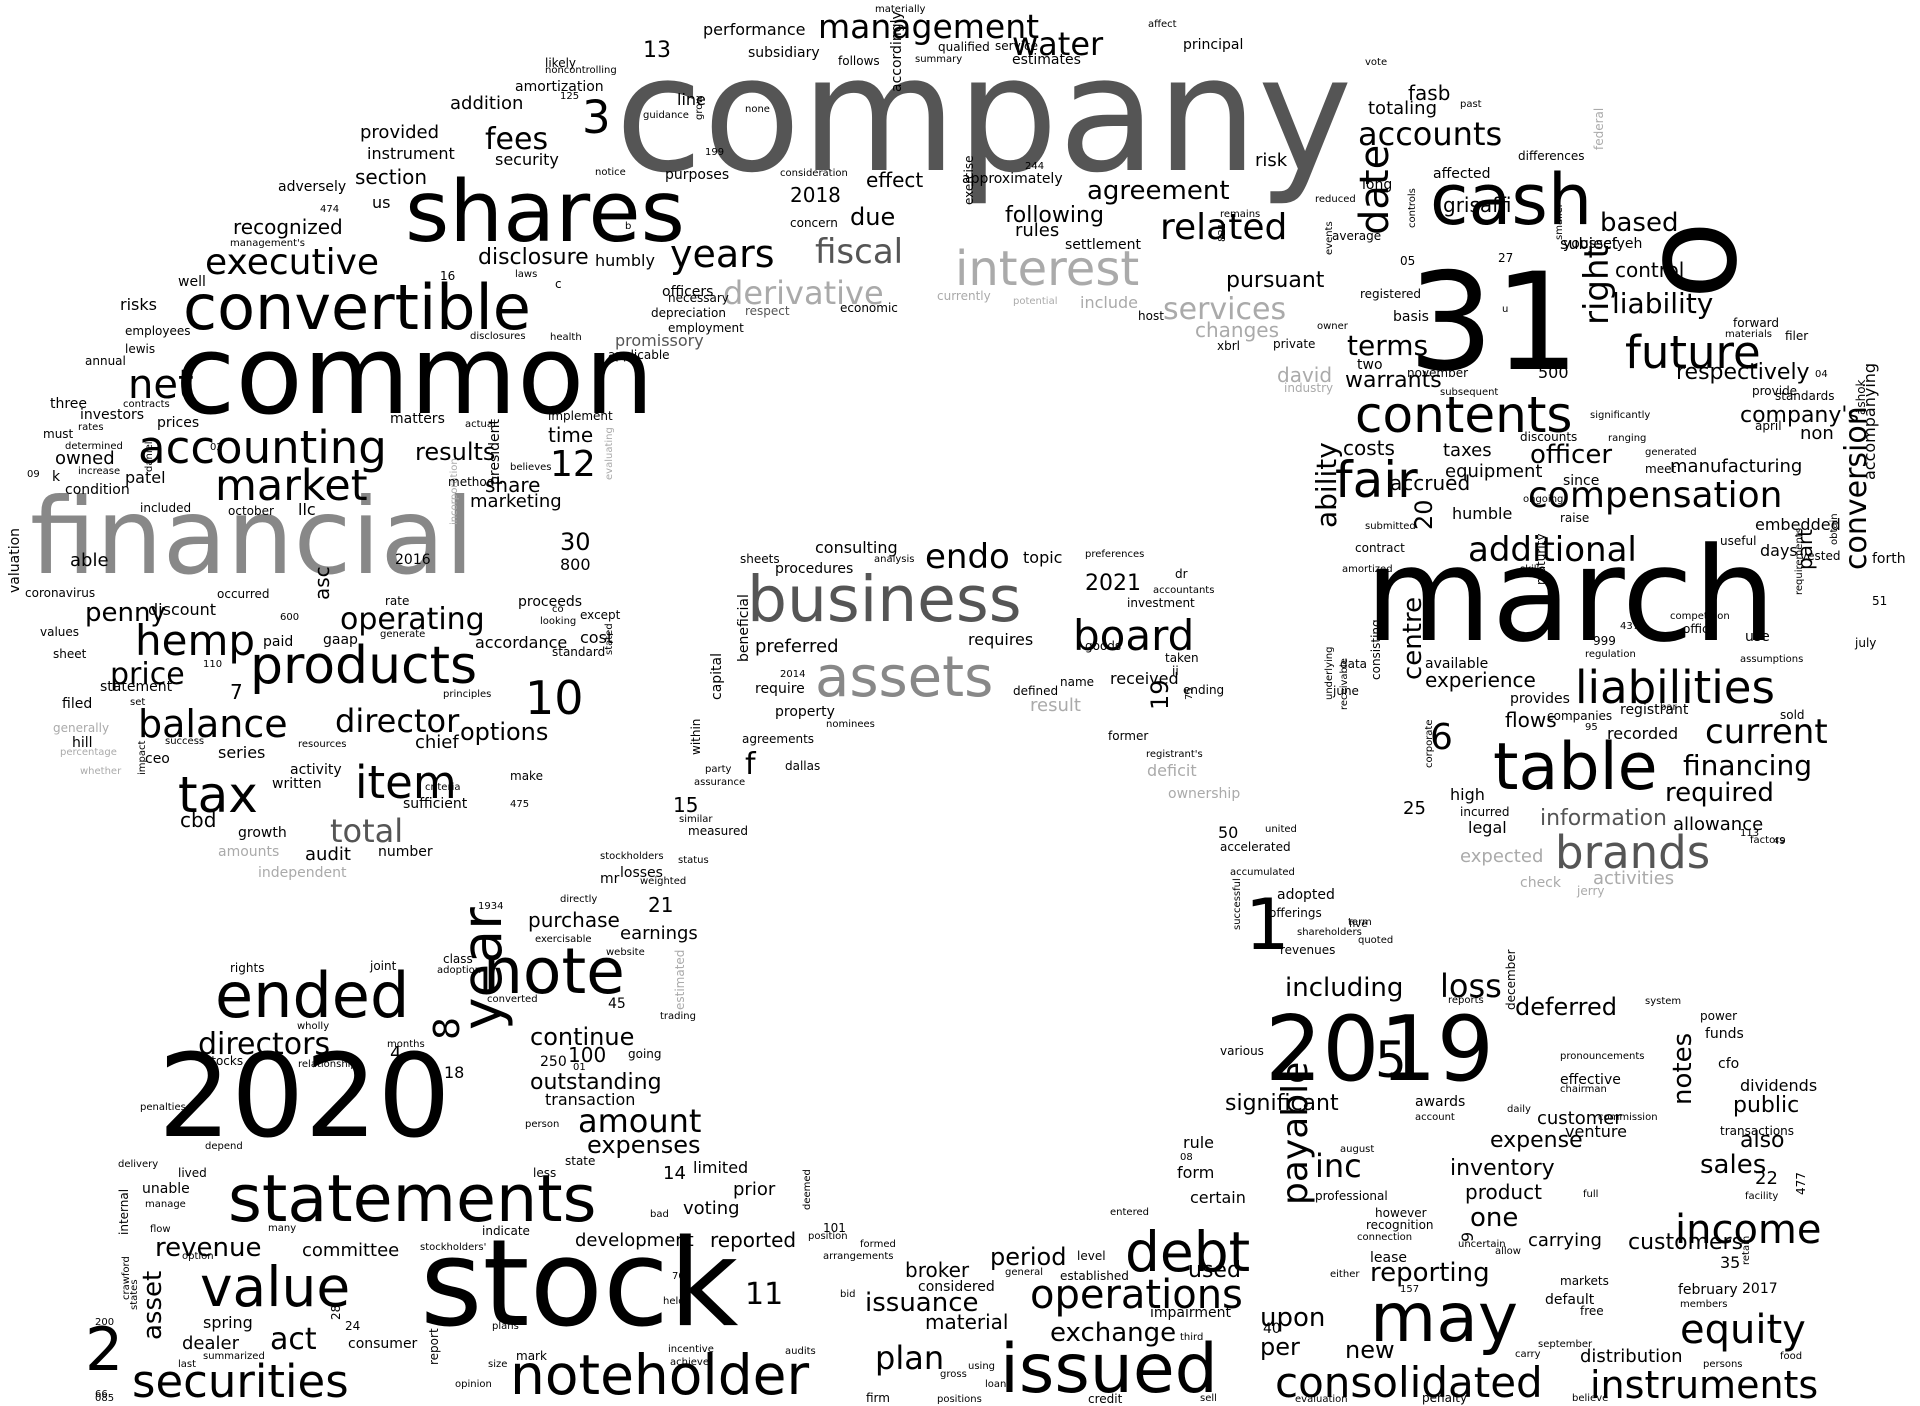  What do you see at coordinates (666, 115) in the screenshot?
I see `word: guidance` at bounding box center [666, 115].